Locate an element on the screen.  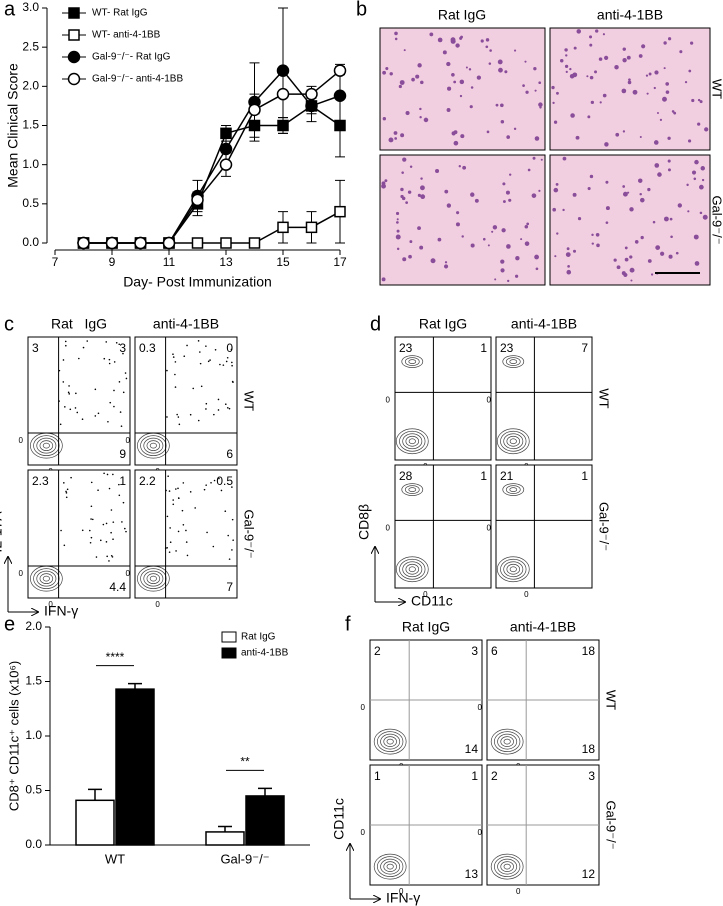
x-tick-label: WT is located at coordinates (115, 858).